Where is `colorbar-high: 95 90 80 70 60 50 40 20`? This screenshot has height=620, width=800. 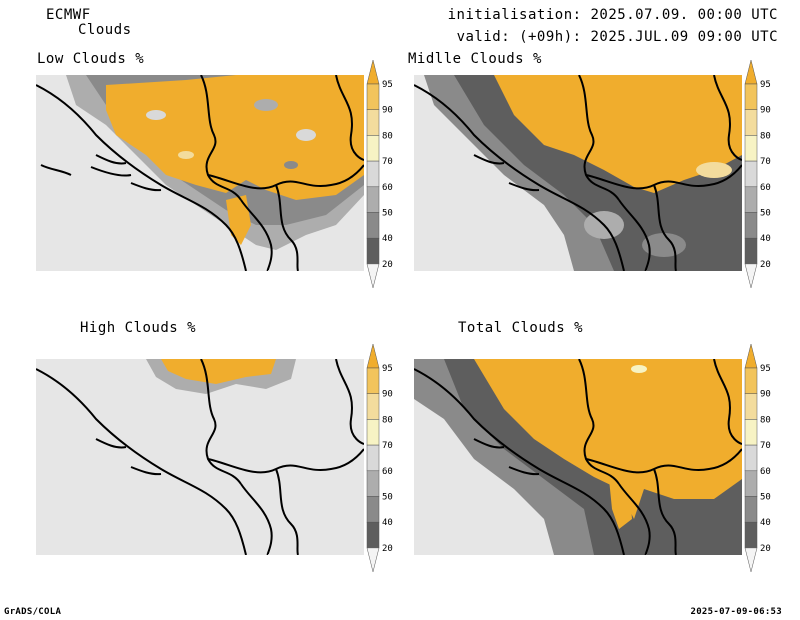
colorbar-high: 95 90 80 70 60 50 40 20 is located at coordinates (379, 457).